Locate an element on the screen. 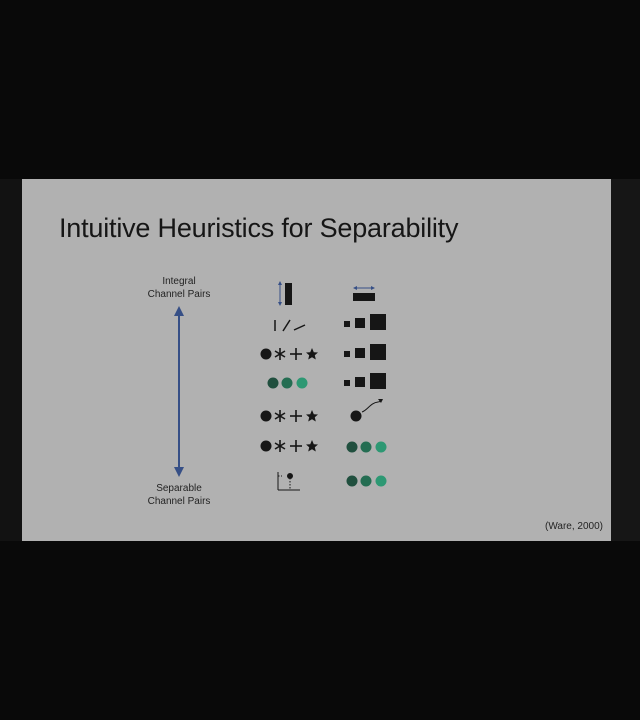 The image size is (640, 720). citation: (Ware, 2000) is located at coordinates (574, 526).